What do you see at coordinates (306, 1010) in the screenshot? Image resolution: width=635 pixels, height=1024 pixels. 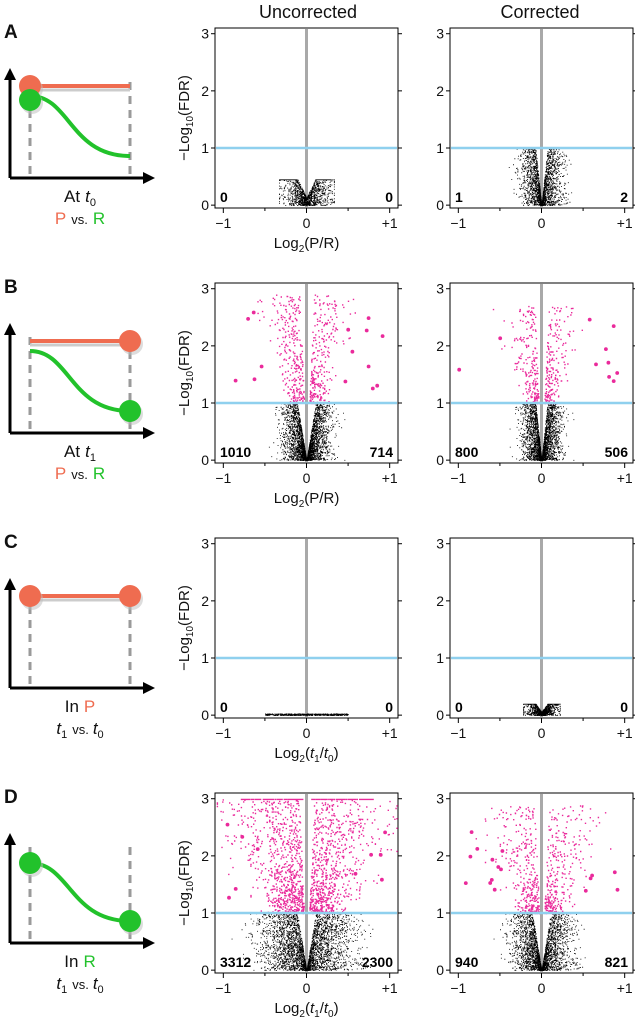 I see `x-axis-label: Log2(t1/t0)` at bounding box center [306, 1010].